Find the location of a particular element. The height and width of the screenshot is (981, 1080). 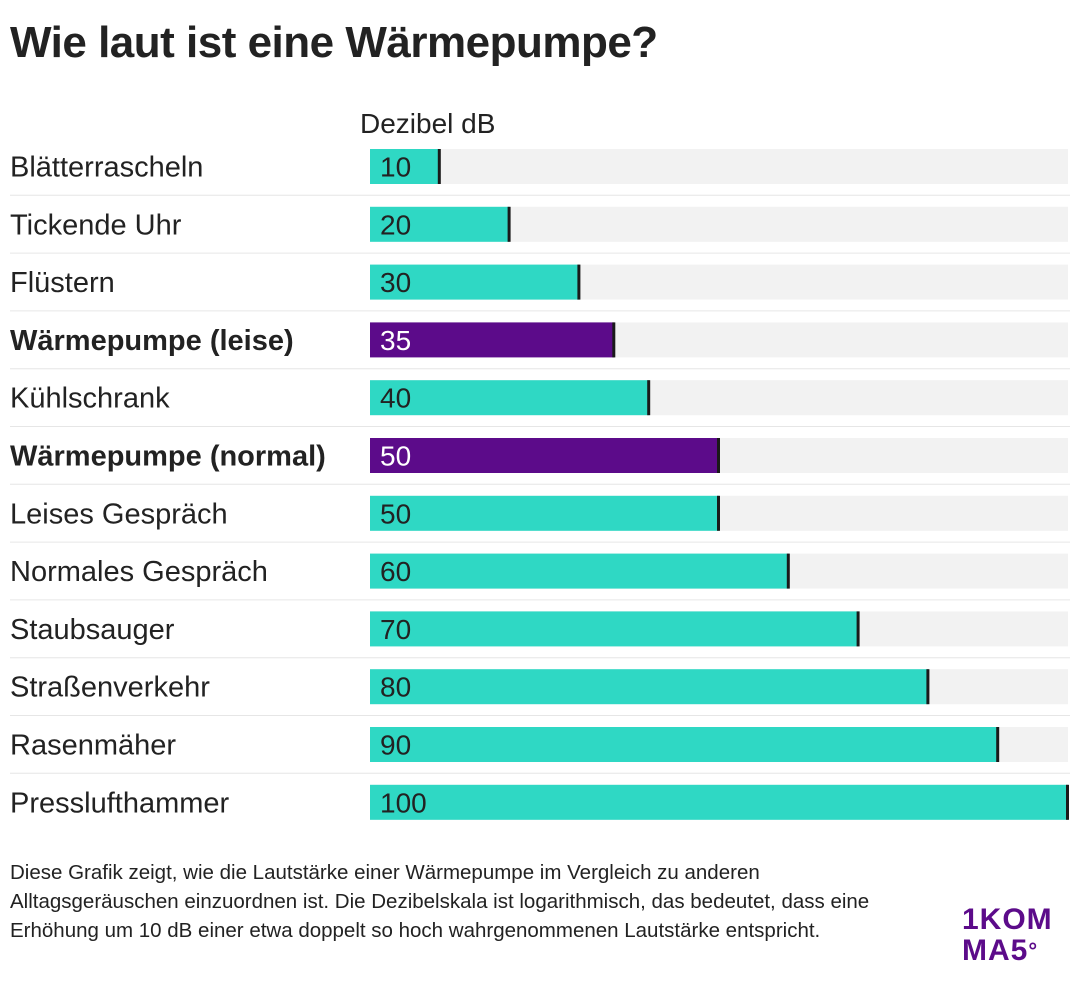

logo-line-1: 1KOM is located at coordinates (1007, 919).